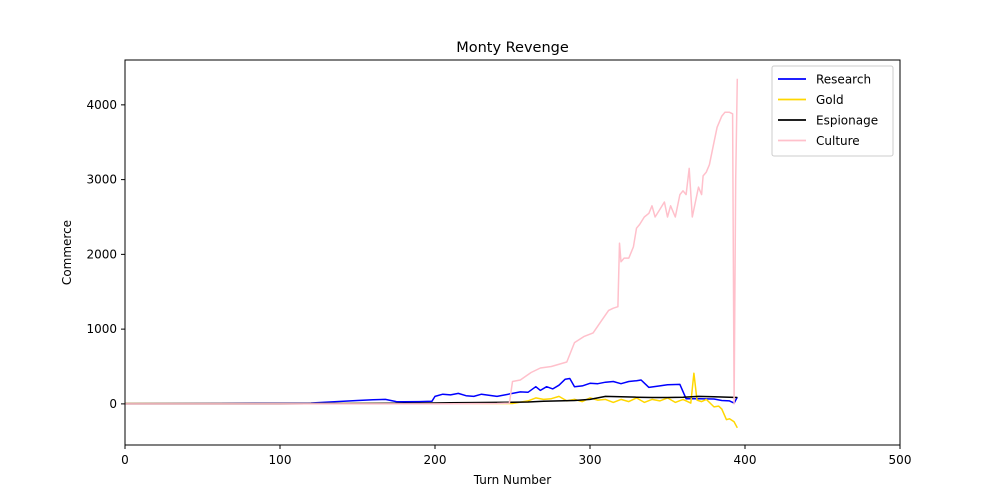  What do you see at coordinates (512, 480) in the screenshot?
I see `x-axis-label: Turn Number` at bounding box center [512, 480].